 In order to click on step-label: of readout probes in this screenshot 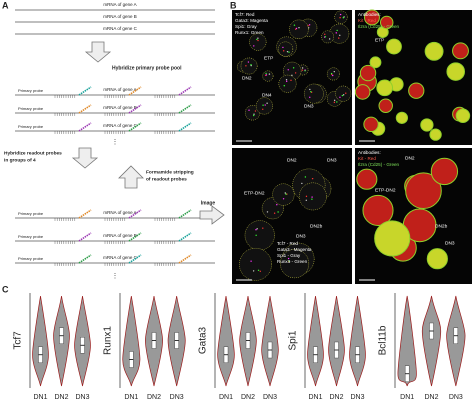, I will do `click(166, 179)`.